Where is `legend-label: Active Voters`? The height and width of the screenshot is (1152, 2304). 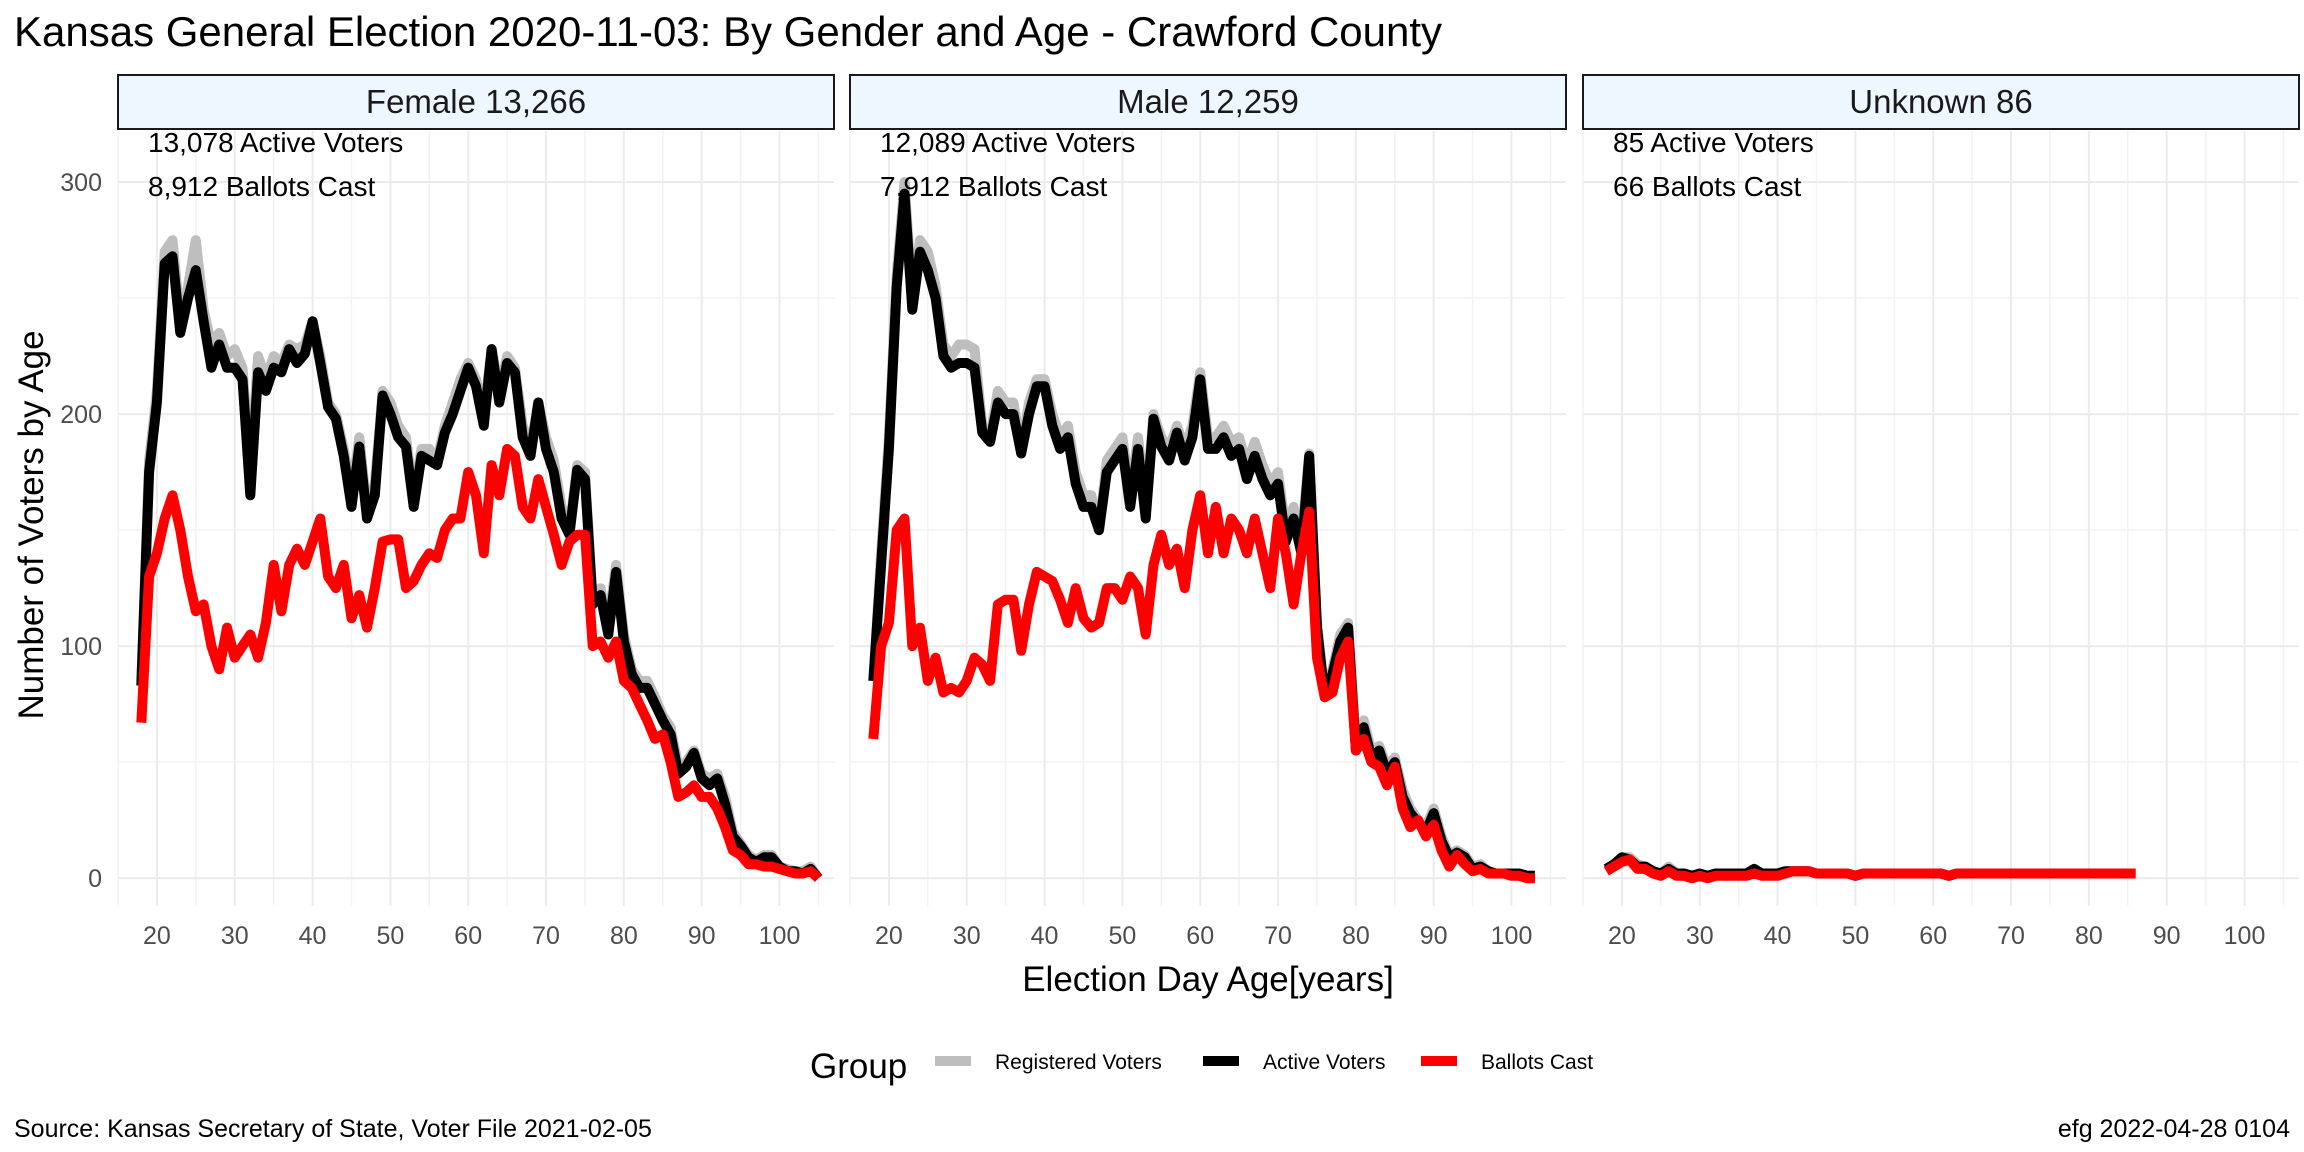
legend-label: Active Voters is located at coordinates (1324, 1062).